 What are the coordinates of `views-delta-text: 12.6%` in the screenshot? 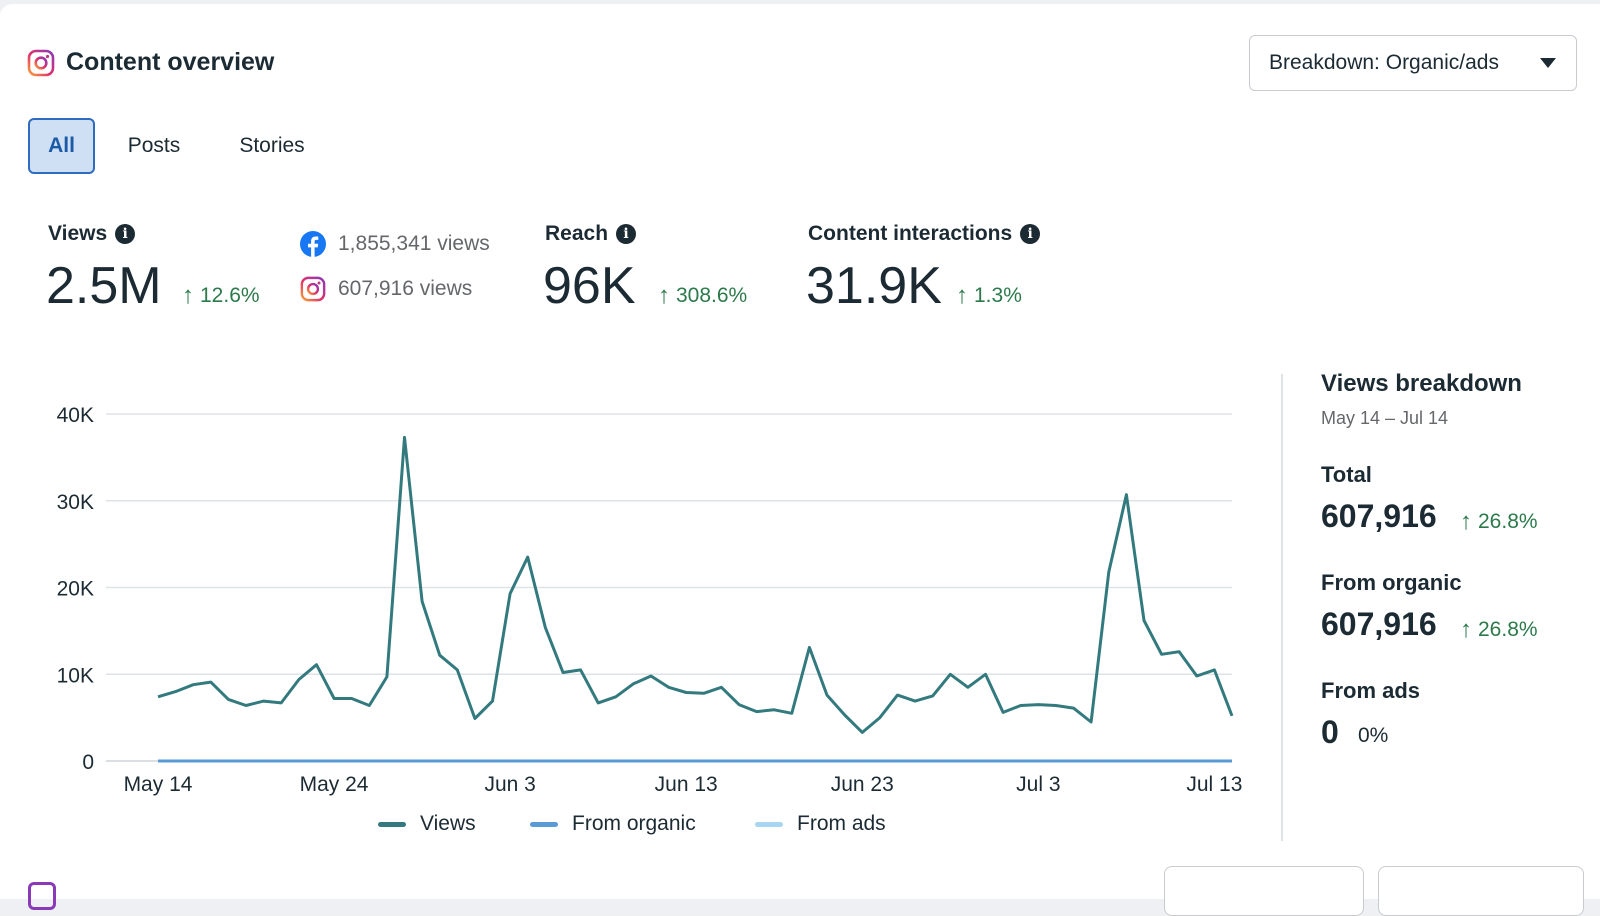 It's located at (230, 295).